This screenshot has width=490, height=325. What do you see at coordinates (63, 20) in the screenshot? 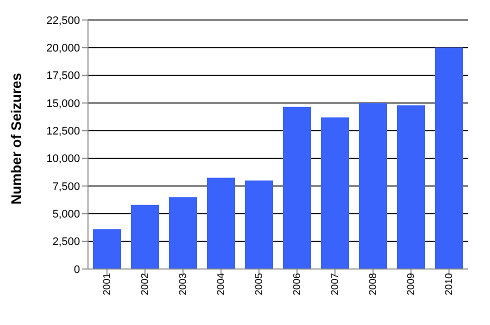
I see `y-tick-label: 22,500` at bounding box center [63, 20].